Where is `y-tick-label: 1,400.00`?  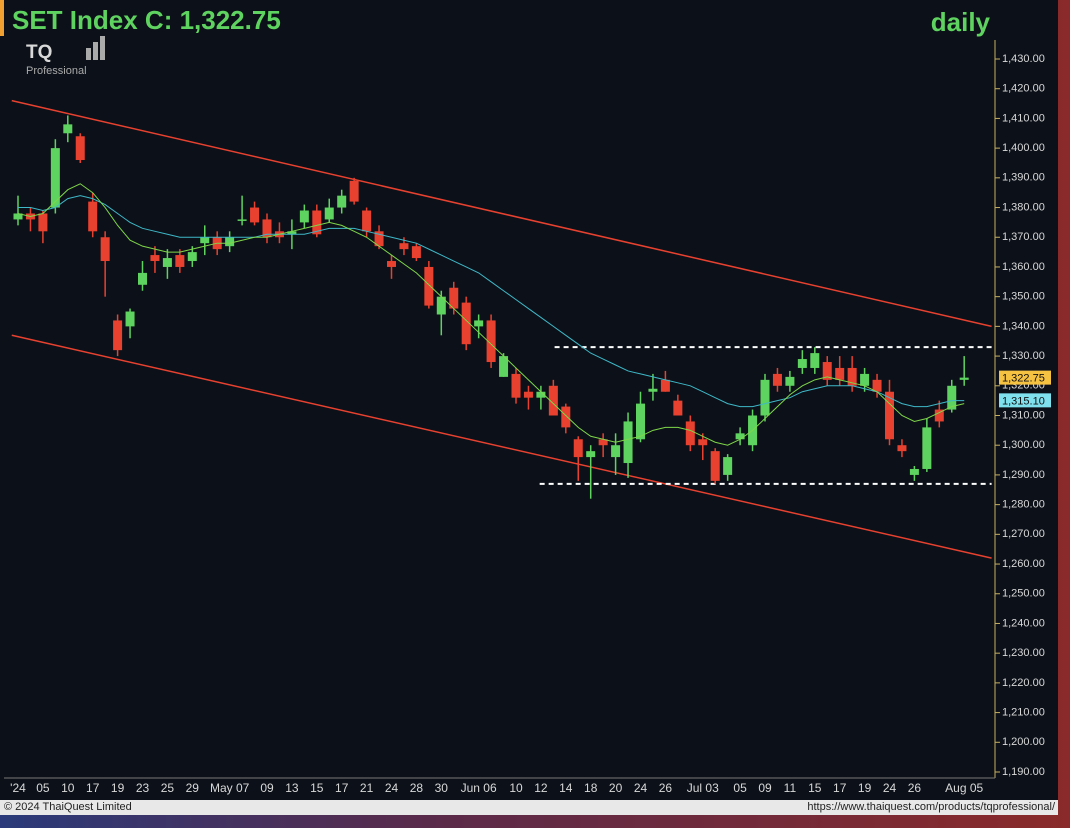
y-tick-label: 1,400.00 is located at coordinates (1023, 148).